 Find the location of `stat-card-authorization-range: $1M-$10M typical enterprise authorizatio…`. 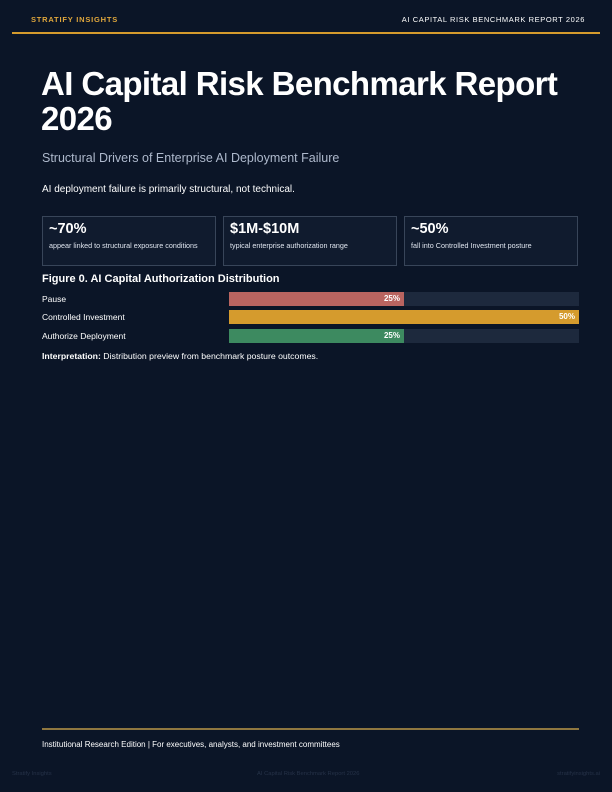

stat-card-authorization-range: $1M-$10M typical enterprise authorizatio… is located at coordinates (310, 241).